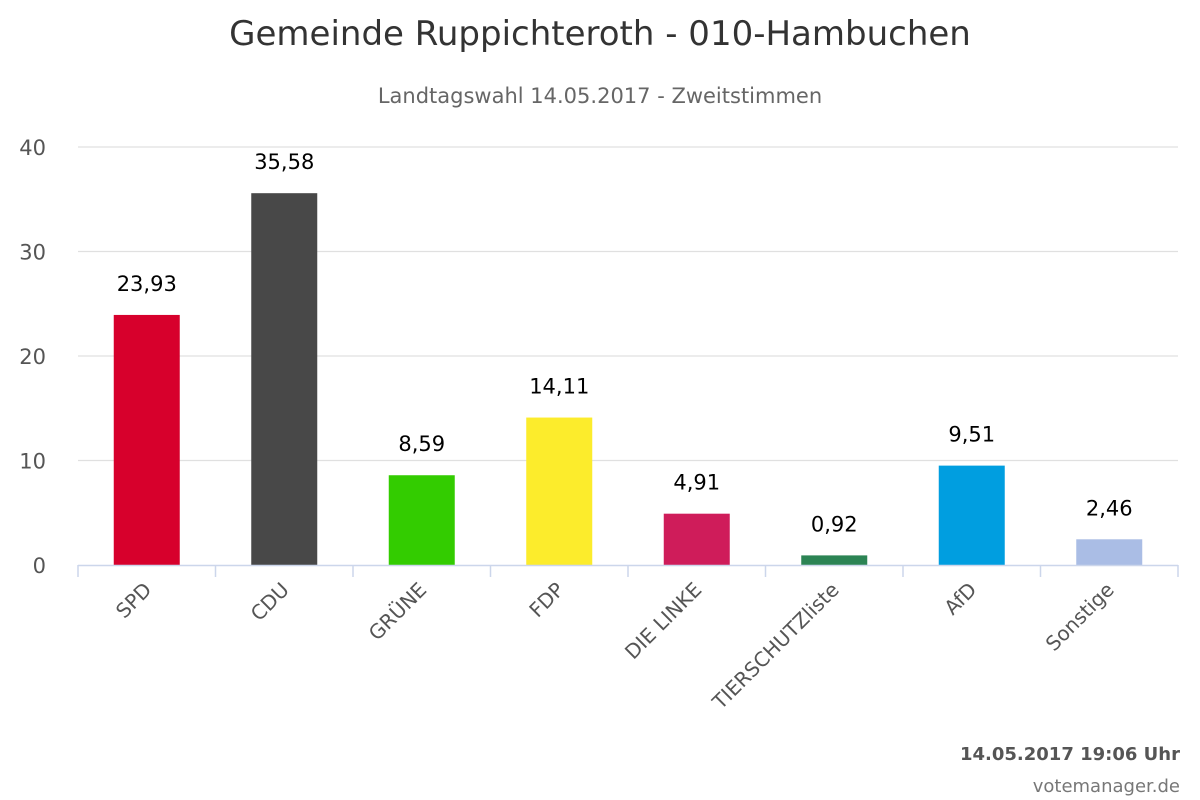 The image size is (1200, 800). What do you see at coordinates (32, 148) in the screenshot?
I see `y-tick-label: 40` at bounding box center [32, 148].